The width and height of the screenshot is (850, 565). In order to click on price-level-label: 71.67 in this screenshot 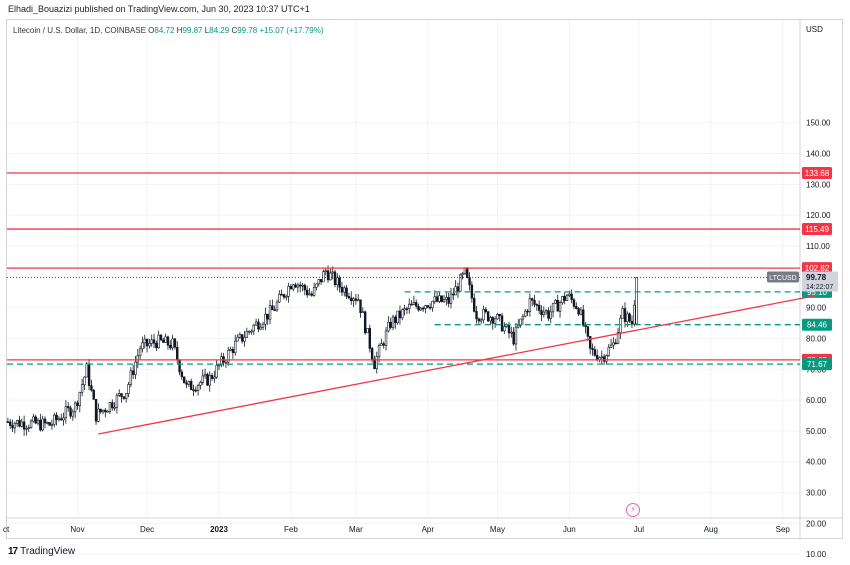, I will do `click(817, 364)`.